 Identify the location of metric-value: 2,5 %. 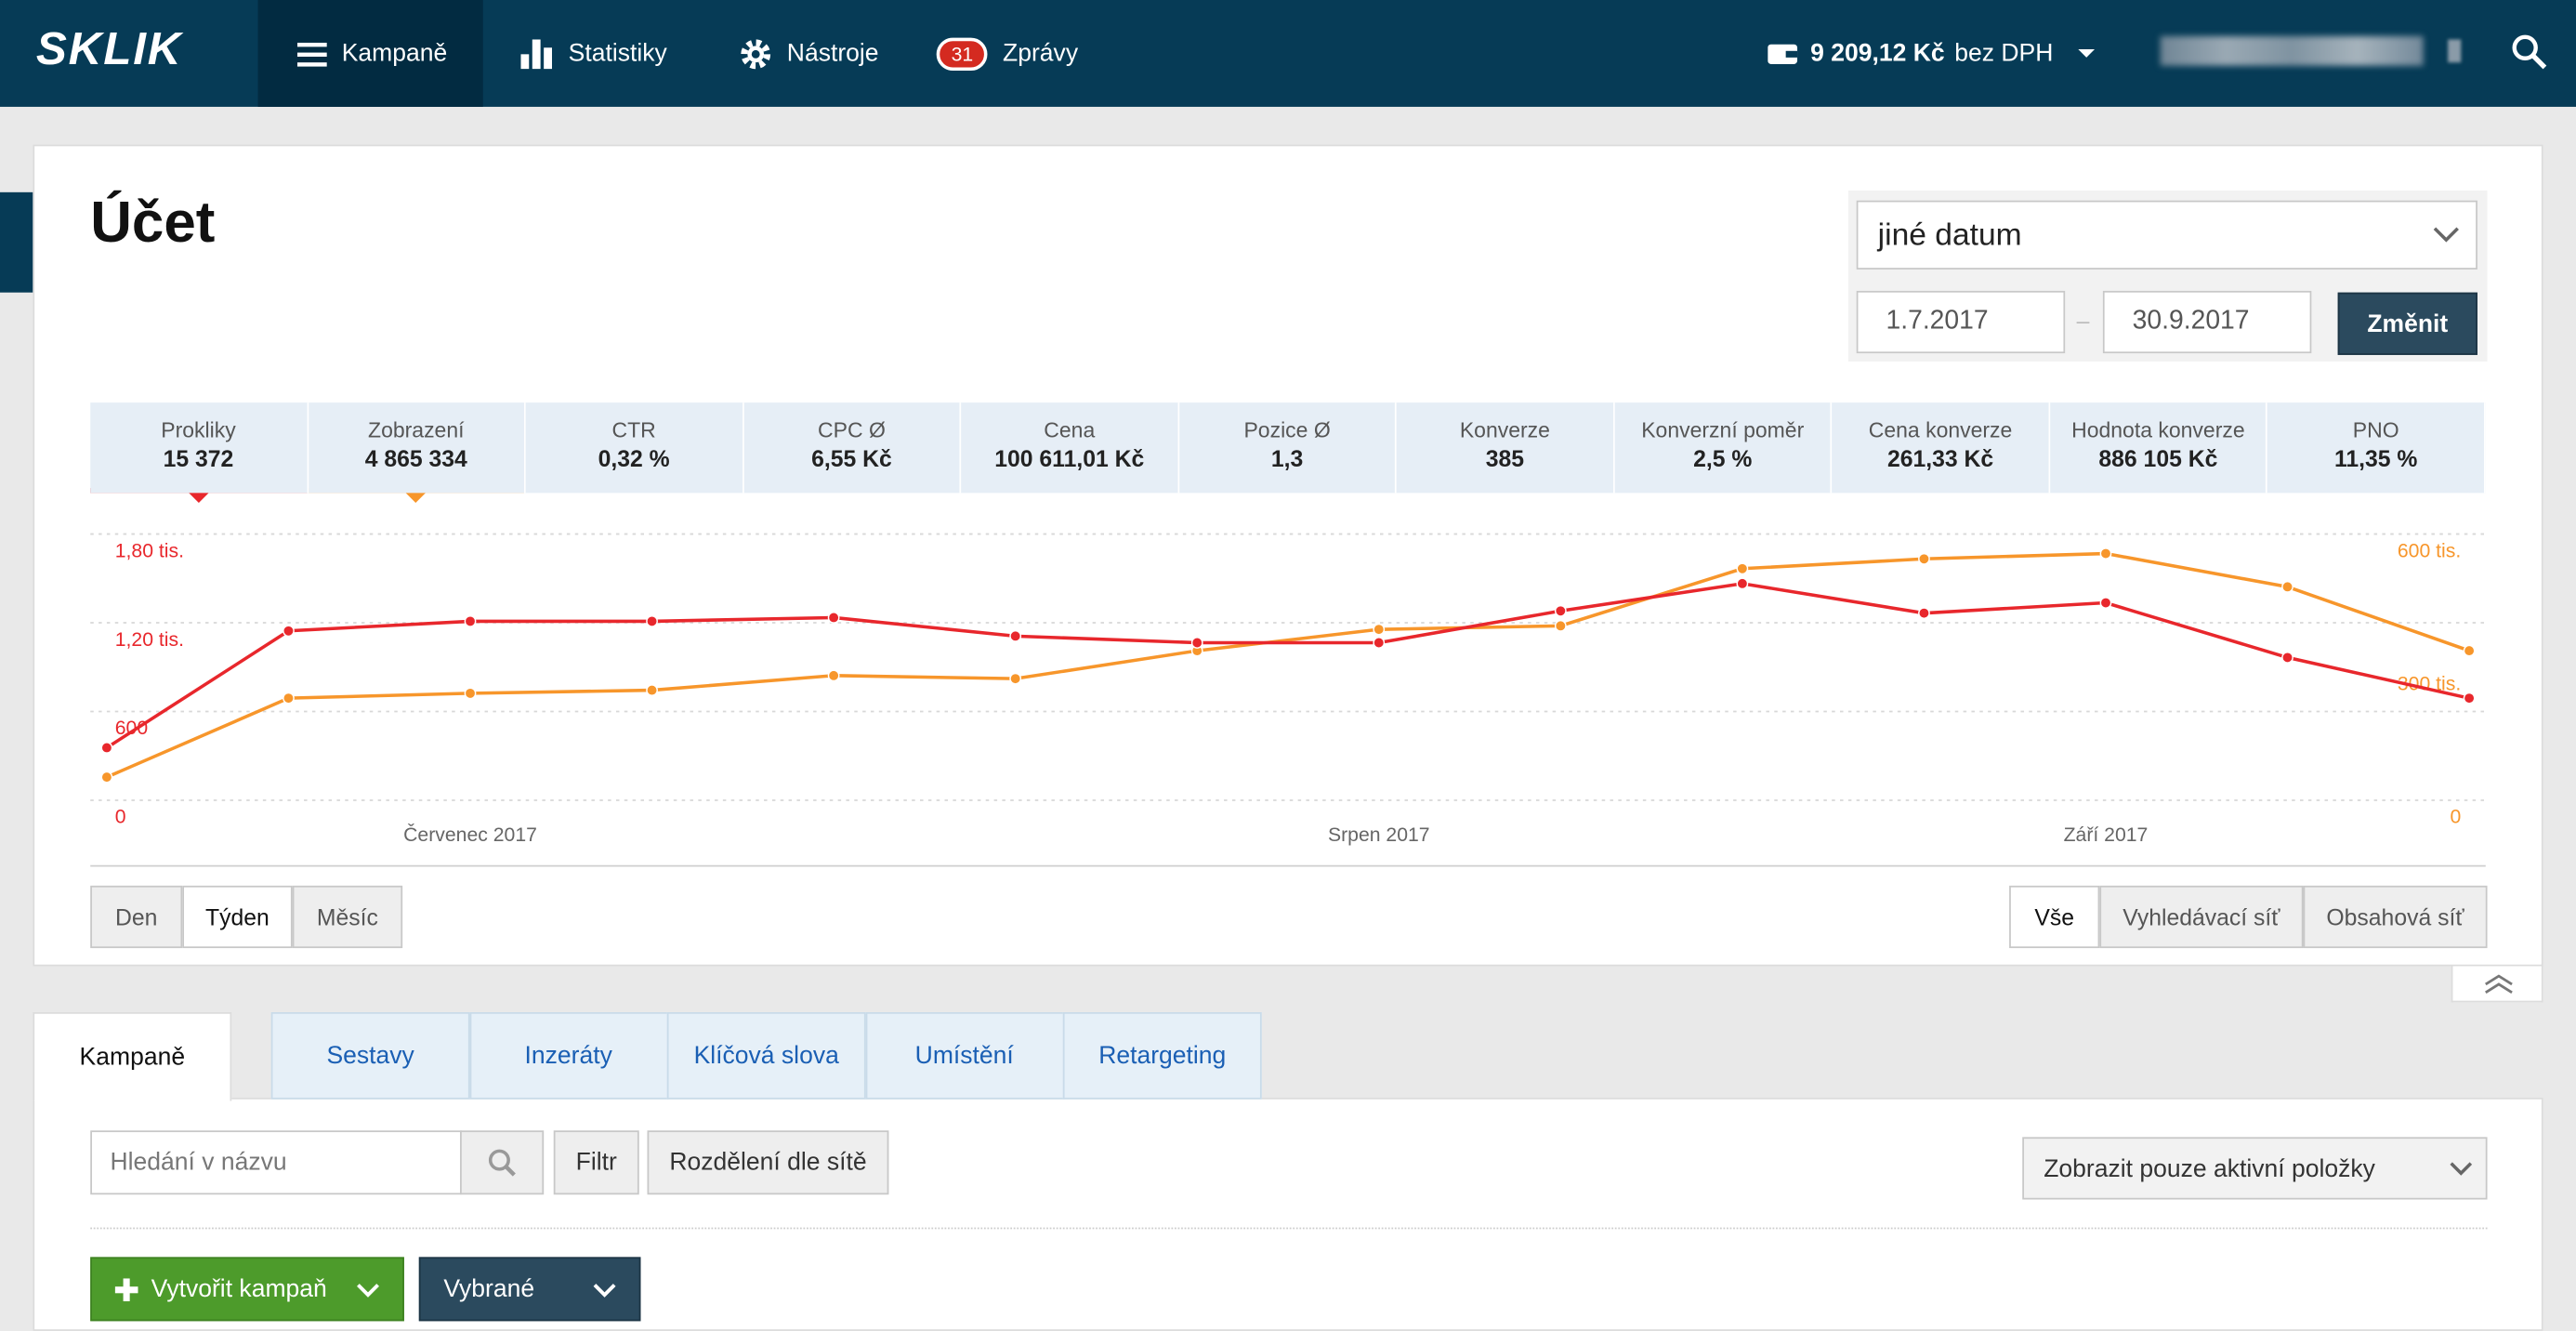
(1723, 459).